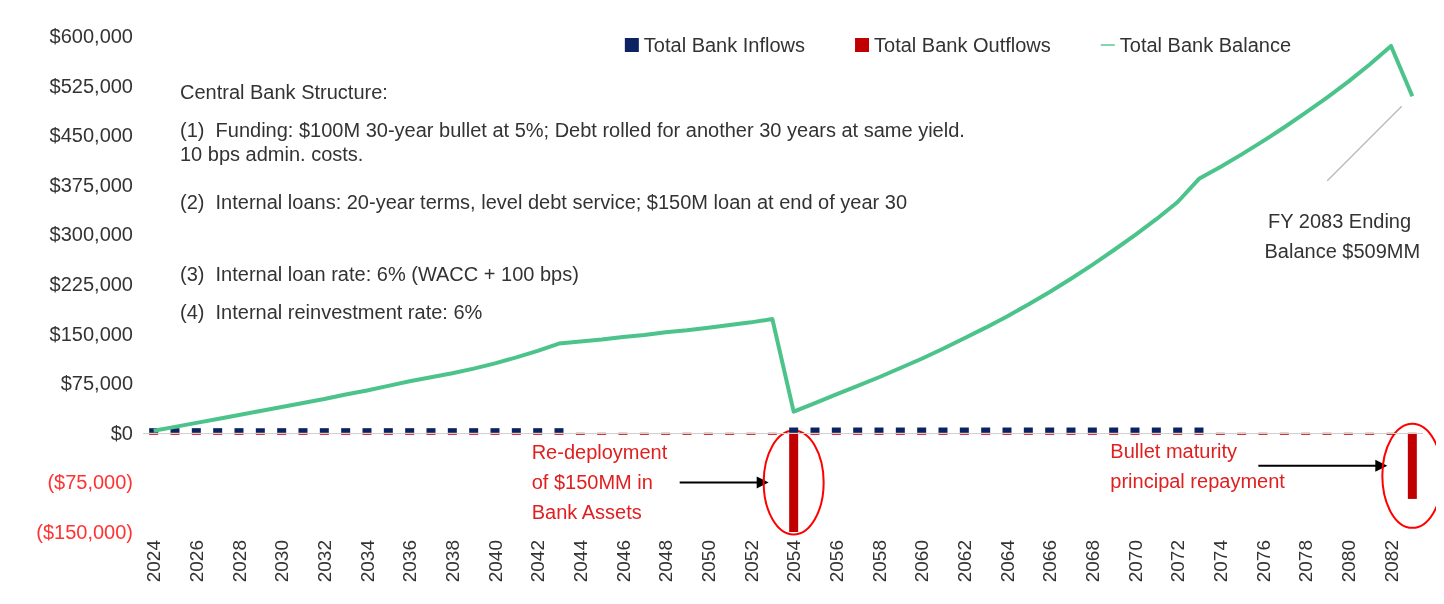  I want to click on x-tick-label: 2056, so click(836, 561).